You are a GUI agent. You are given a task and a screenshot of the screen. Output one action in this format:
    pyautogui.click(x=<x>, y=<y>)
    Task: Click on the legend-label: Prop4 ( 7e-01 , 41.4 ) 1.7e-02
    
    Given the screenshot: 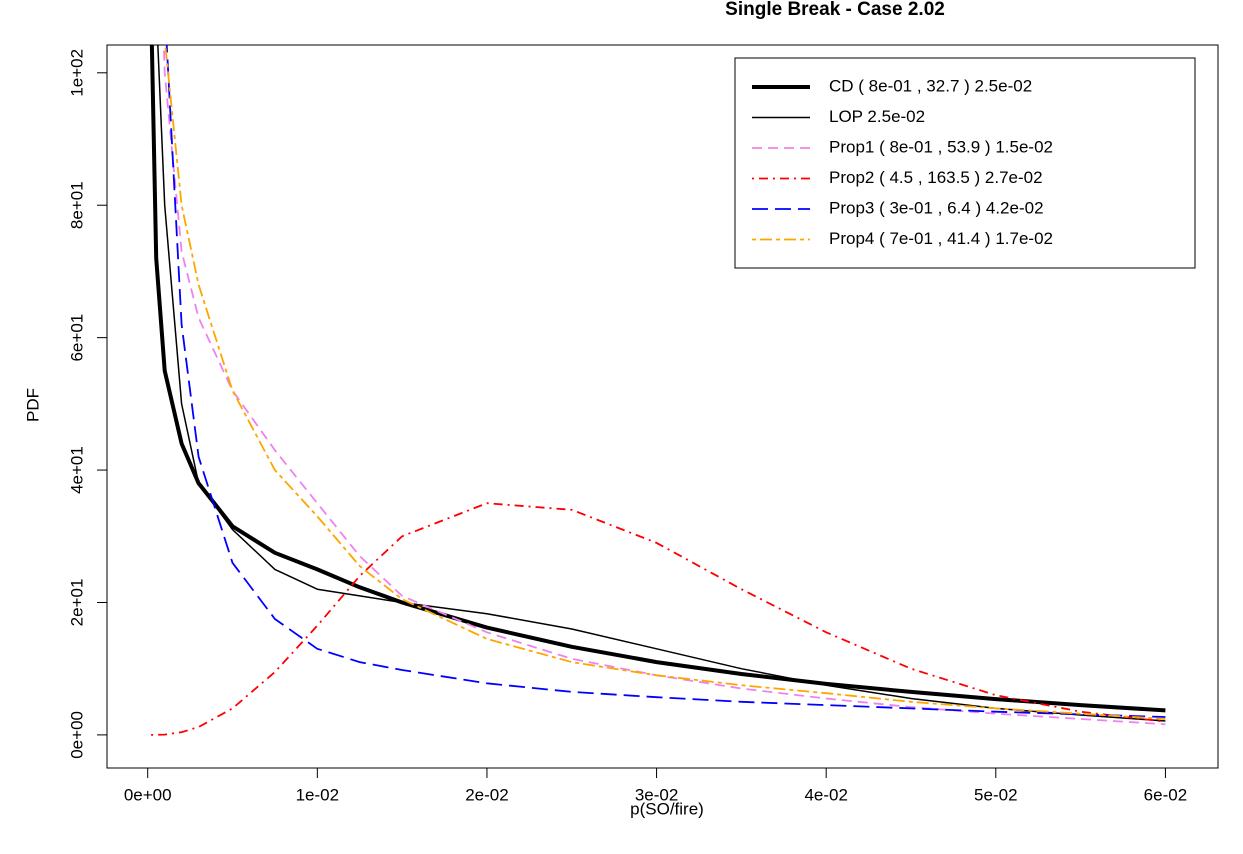 What is the action you would take?
    pyautogui.click(x=941, y=238)
    